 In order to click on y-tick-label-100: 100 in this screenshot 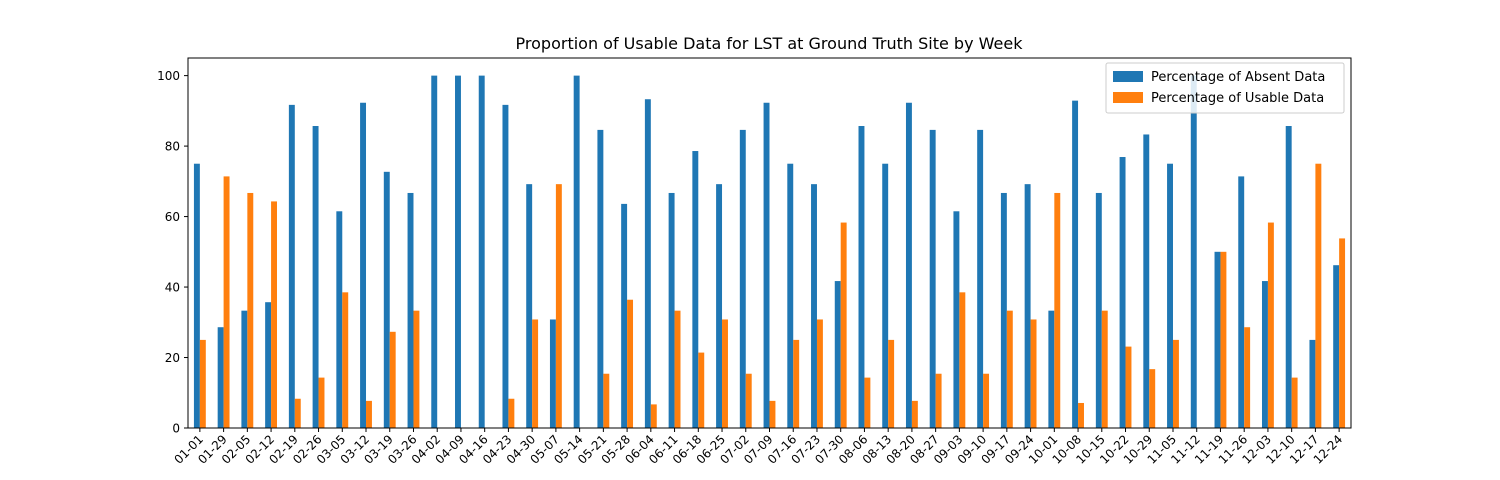, I will do `click(168, 76)`.